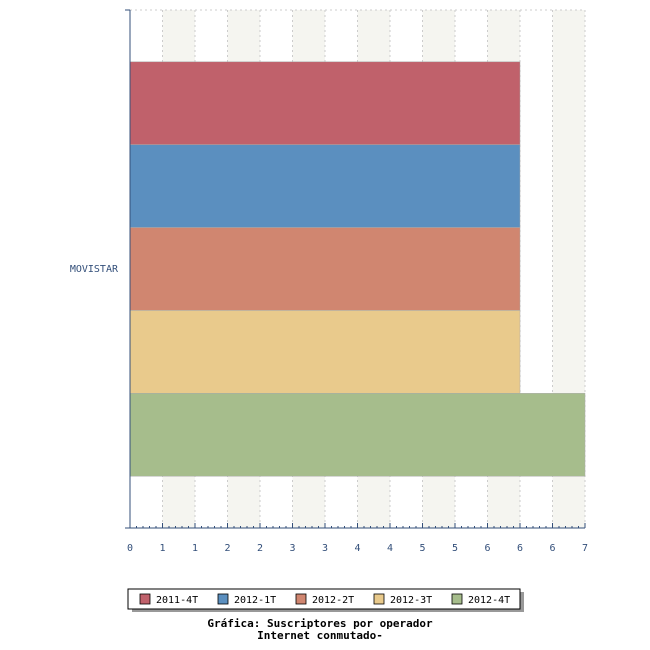 The image size is (650, 650). What do you see at coordinates (411, 600) in the screenshot?
I see `legend-label: 2012-3T` at bounding box center [411, 600].